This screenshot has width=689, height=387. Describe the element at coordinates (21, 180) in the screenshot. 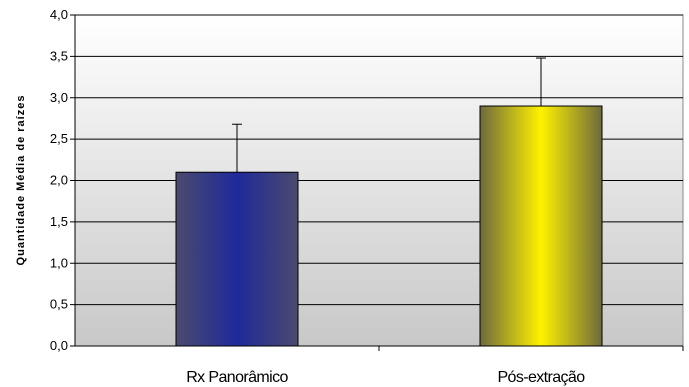

I see `y-axis-title: Quantidade Média de raízes` at that location.